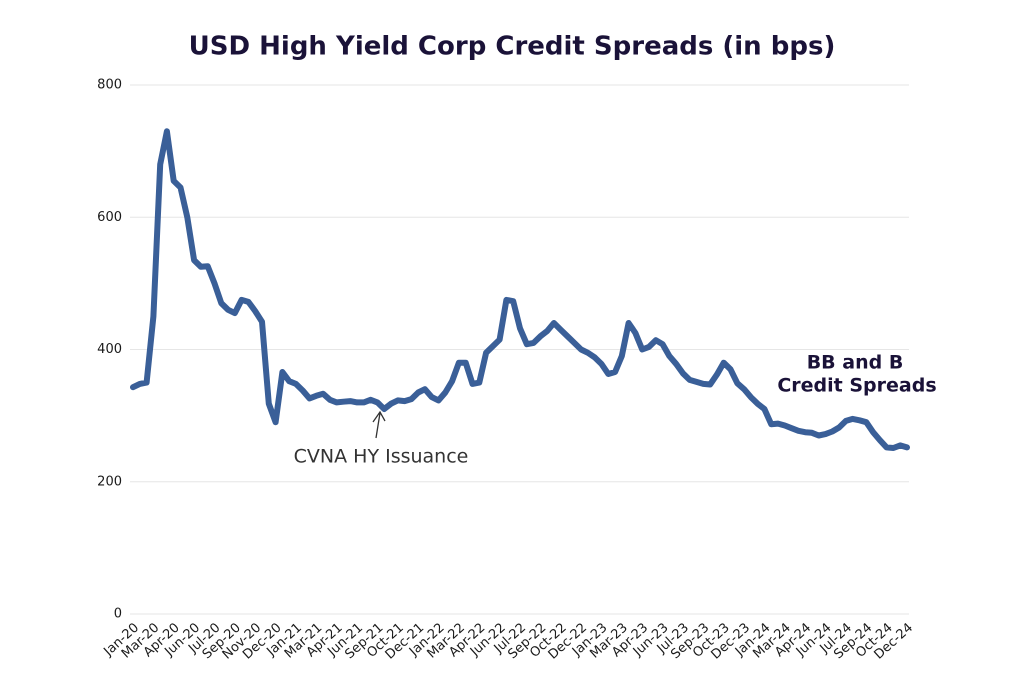 This screenshot has height=684, width=1024. Describe the element at coordinates (381, 457) in the screenshot. I see `annotation: CVNA HY Issuance` at that location.